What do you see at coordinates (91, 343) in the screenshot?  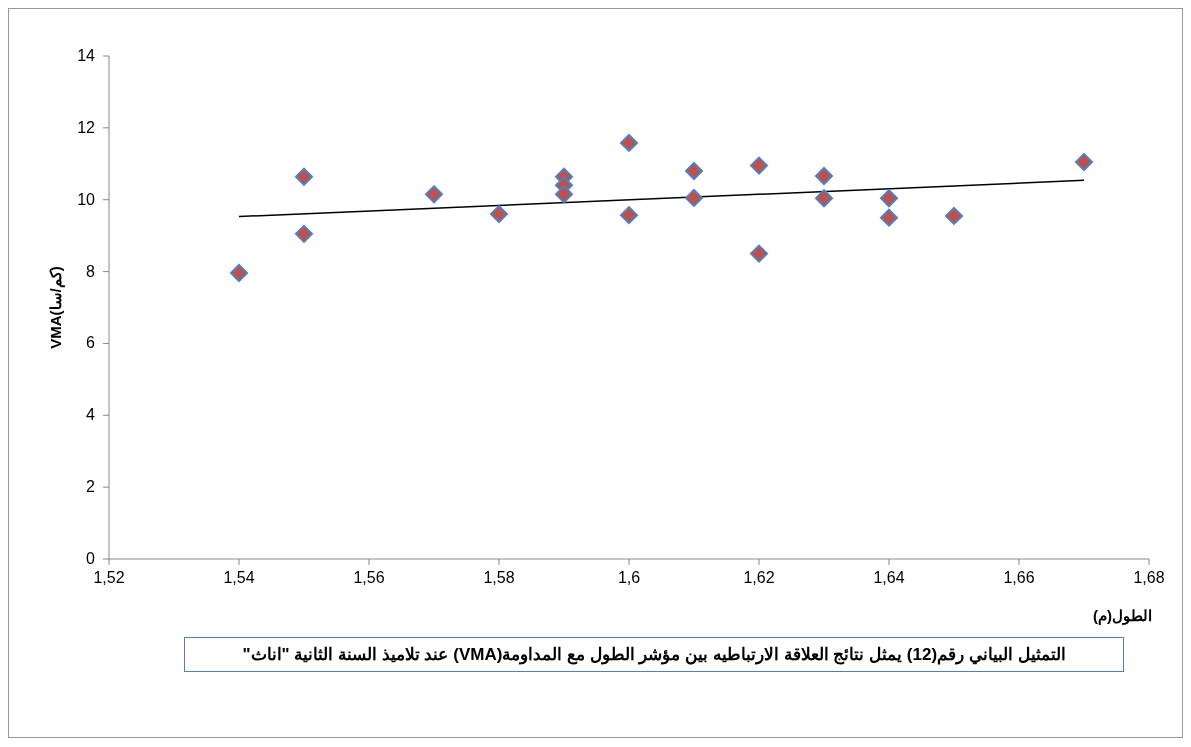 I see `y-tick-label: 6` at bounding box center [91, 343].